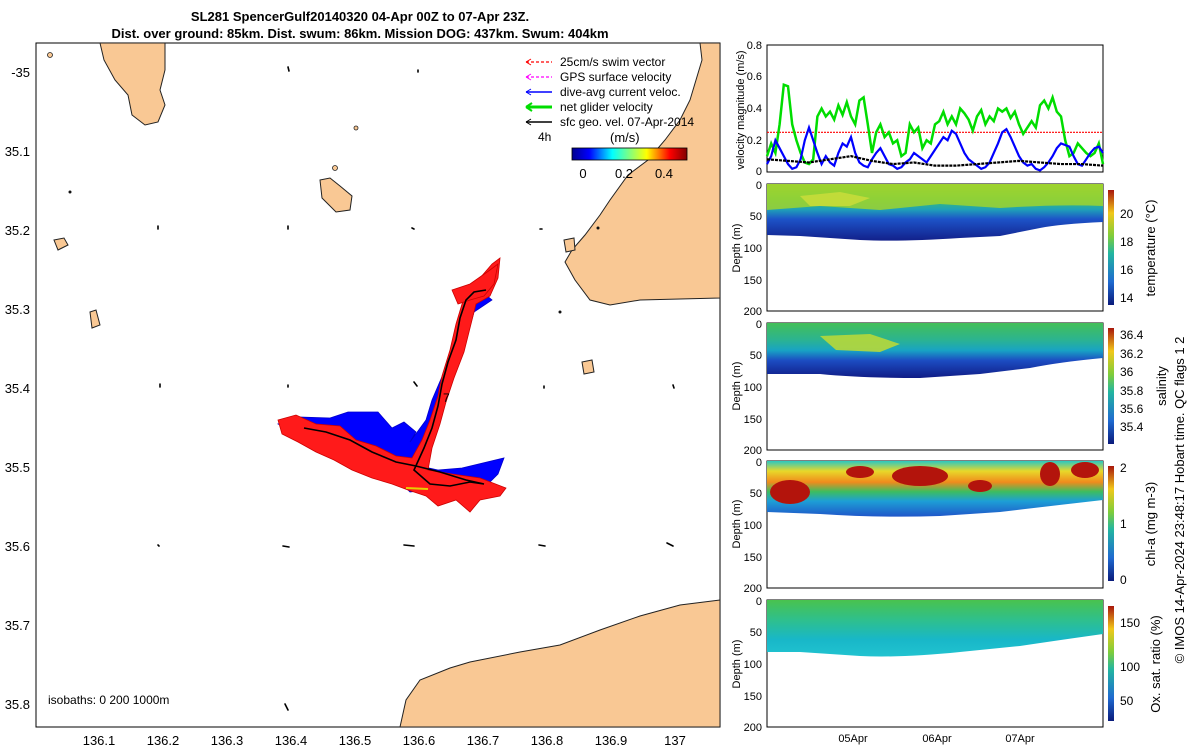 The width and height of the screenshot is (1200, 750). Describe the element at coordinates (1161, 386) in the screenshot. I see `svg-text: salinity` at that location.